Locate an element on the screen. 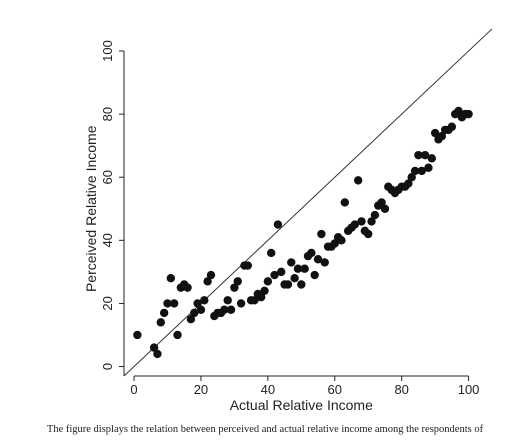 This screenshot has height=442, width=530. y-tick-label: 60 is located at coordinates (107, 177).